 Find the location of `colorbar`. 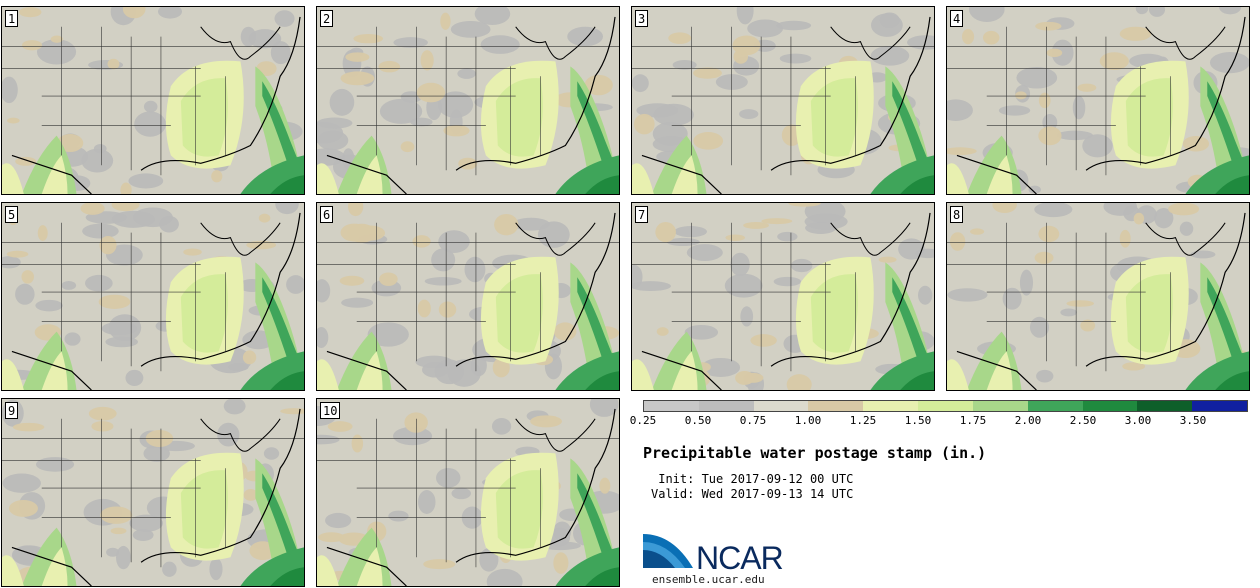

colorbar is located at coordinates (945, 406).